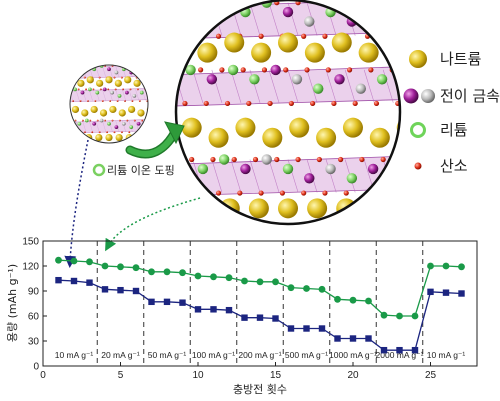  Describe the element at coordinates (43, 375) in the screenshot. I see `x-tick-label: 0` at that location.